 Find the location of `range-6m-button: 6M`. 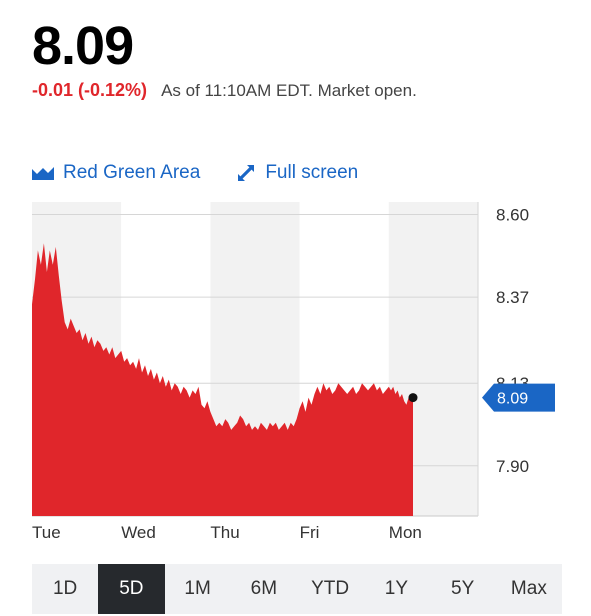

range-6m-button: 6M is located at coordinates (264, 588).